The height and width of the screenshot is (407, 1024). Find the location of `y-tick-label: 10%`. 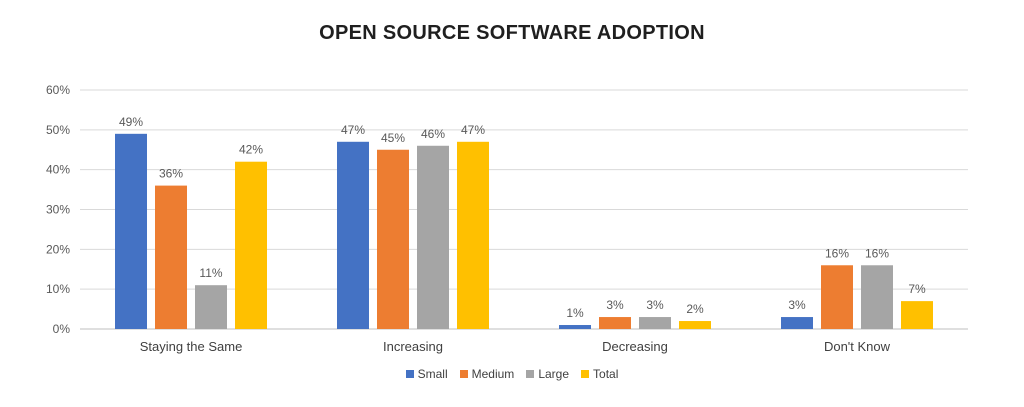

y-tick-label: 10% is located at coordinates (58, 289).